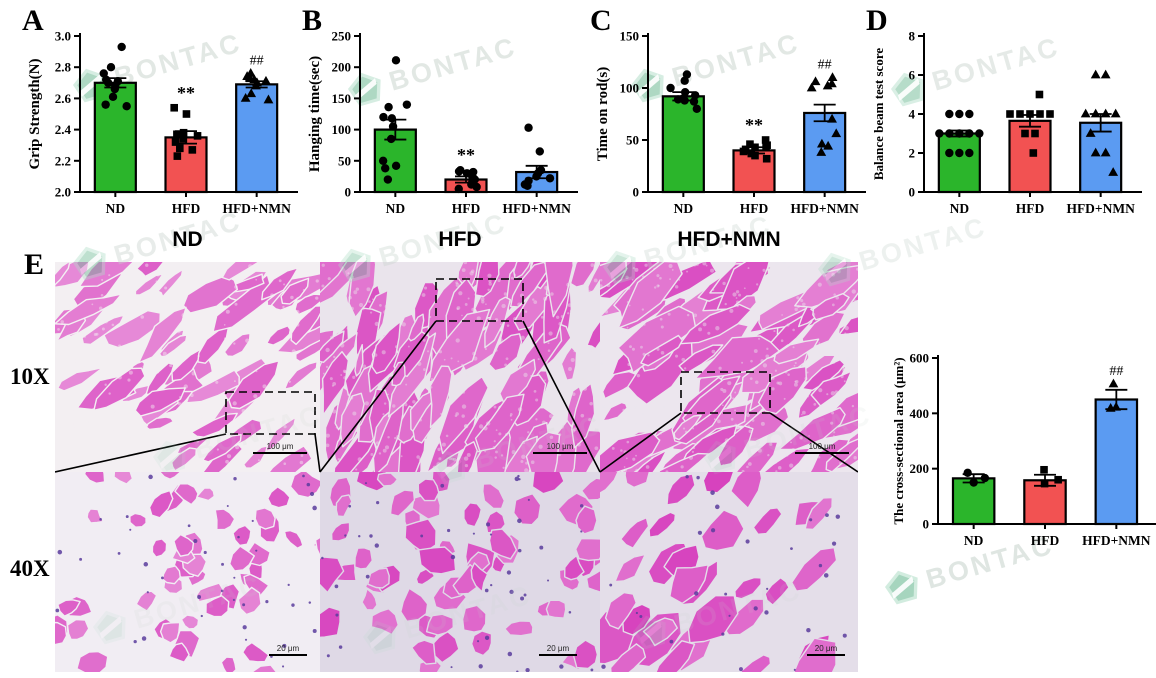 The image size is (1156, 678). I want to click on svg-text: 2, so click(912, 153).